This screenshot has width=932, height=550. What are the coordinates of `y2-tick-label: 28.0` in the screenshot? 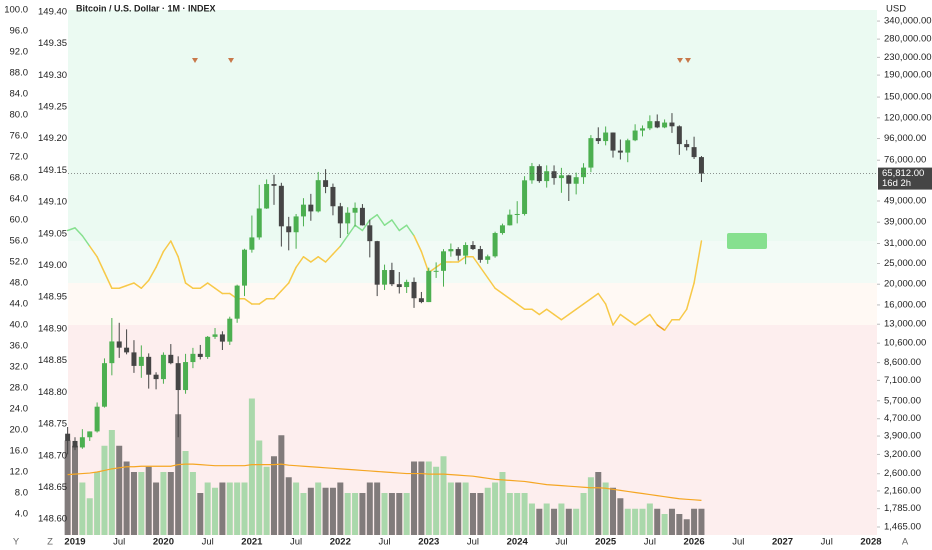 It's located at (19, 388).